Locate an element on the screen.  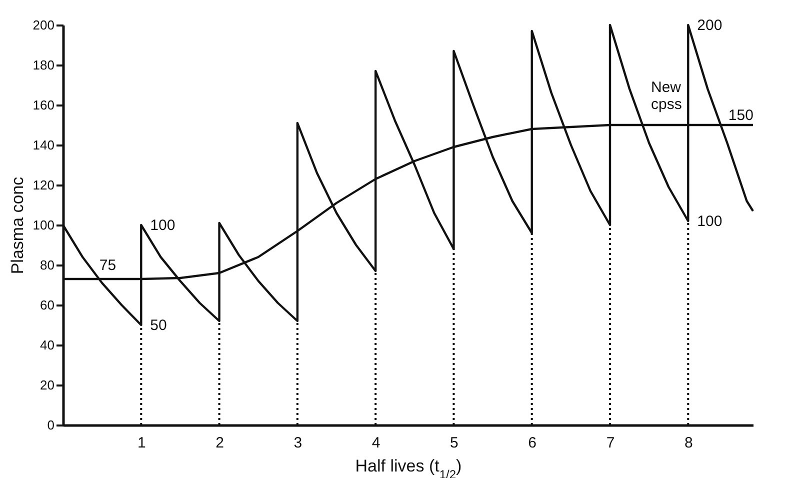
y-tick-label: 0 is located at coordinates (50, 425).